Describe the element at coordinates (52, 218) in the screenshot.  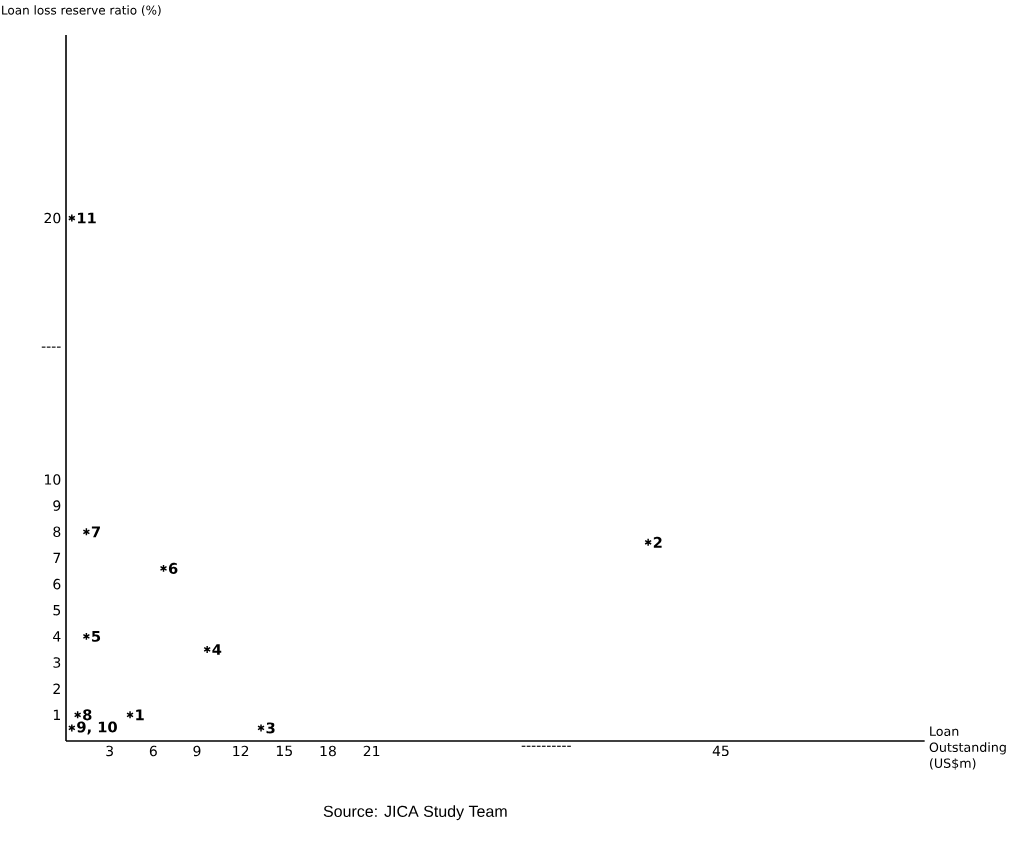
I see `y-tick-label: 20` at that location.